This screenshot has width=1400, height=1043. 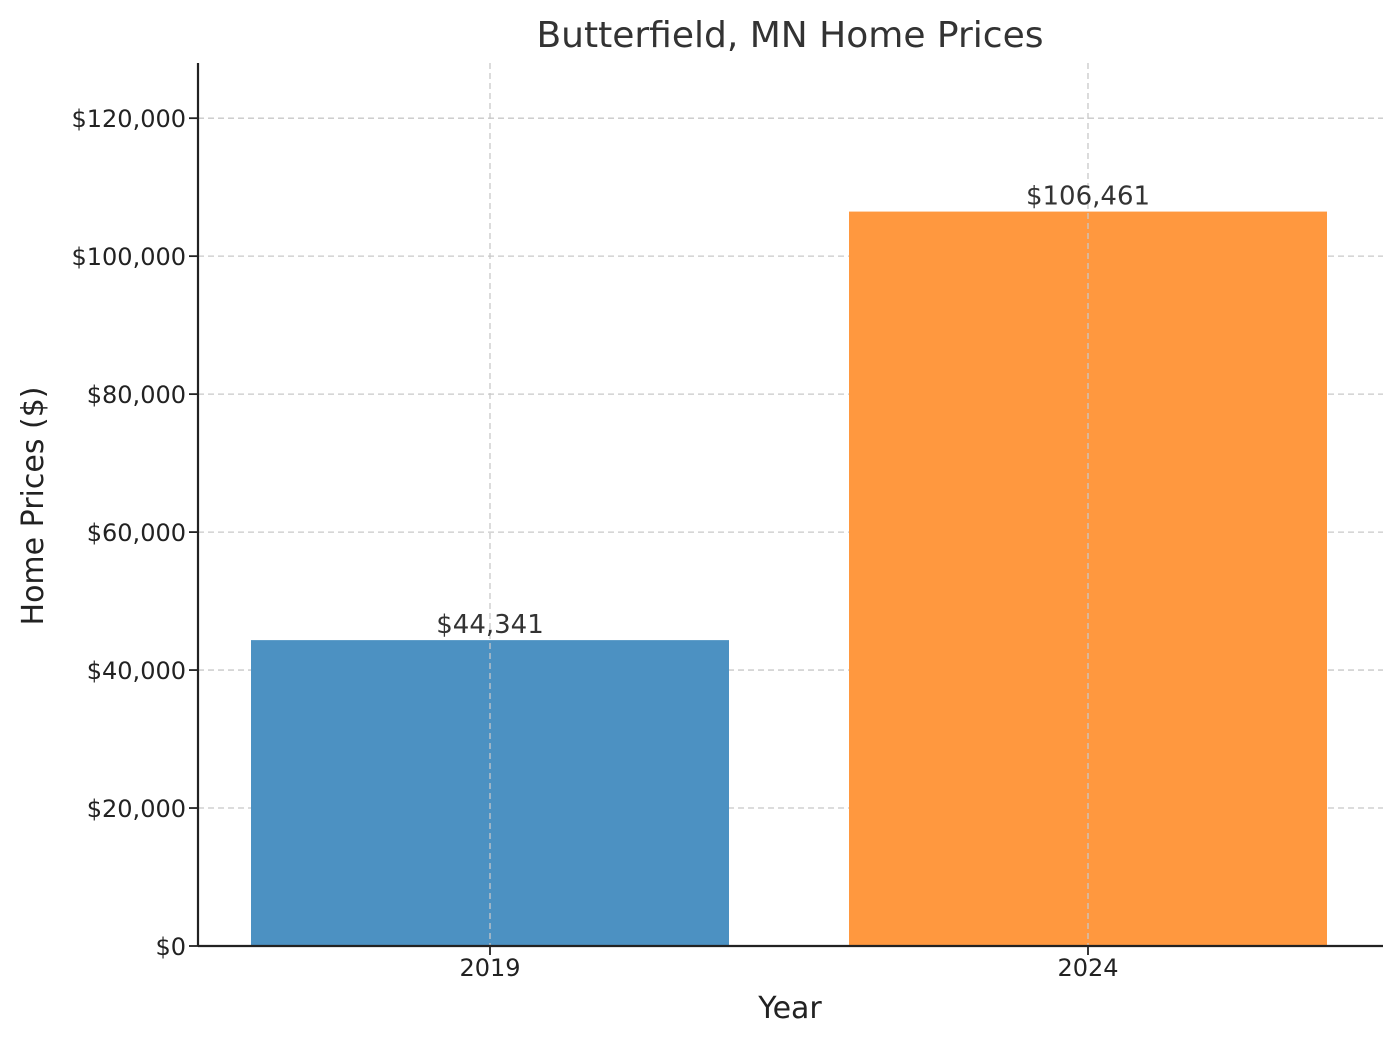 I want to click on x-tick-label: 2024, so click(x=1087, y=968).